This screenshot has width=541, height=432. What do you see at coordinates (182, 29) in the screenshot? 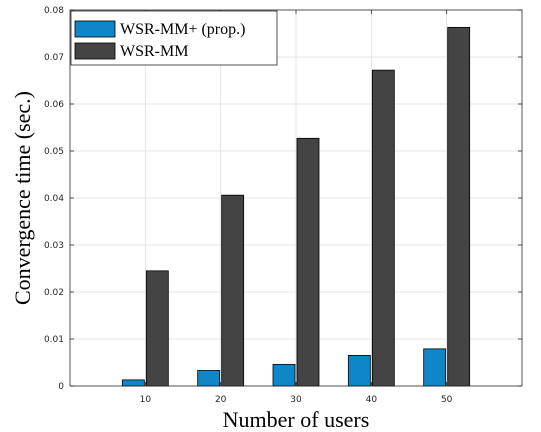
I see `legend-label-wsr-mm-plus: WSR-MM+ (prop.)` at bounding box center [182, 29].